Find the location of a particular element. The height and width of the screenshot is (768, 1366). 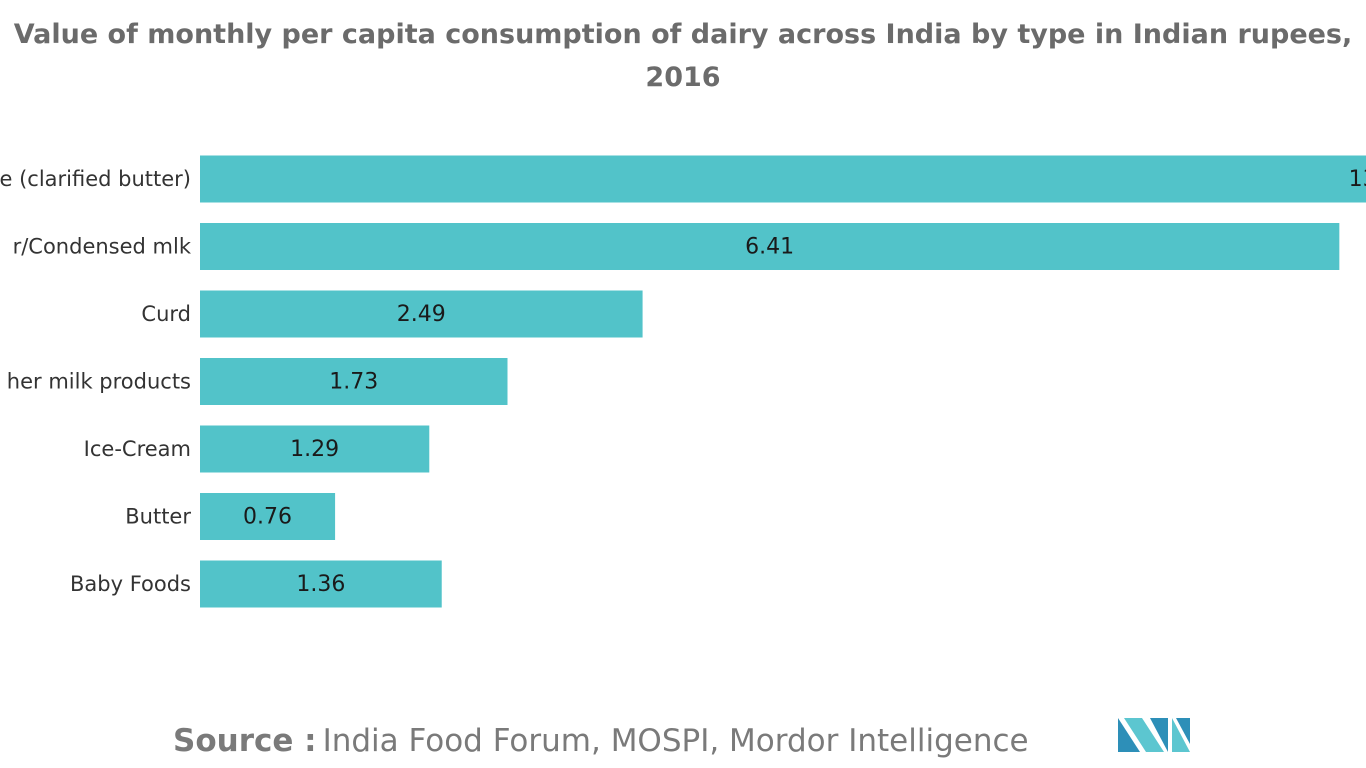

logo is located at coordinates (1154, 735).